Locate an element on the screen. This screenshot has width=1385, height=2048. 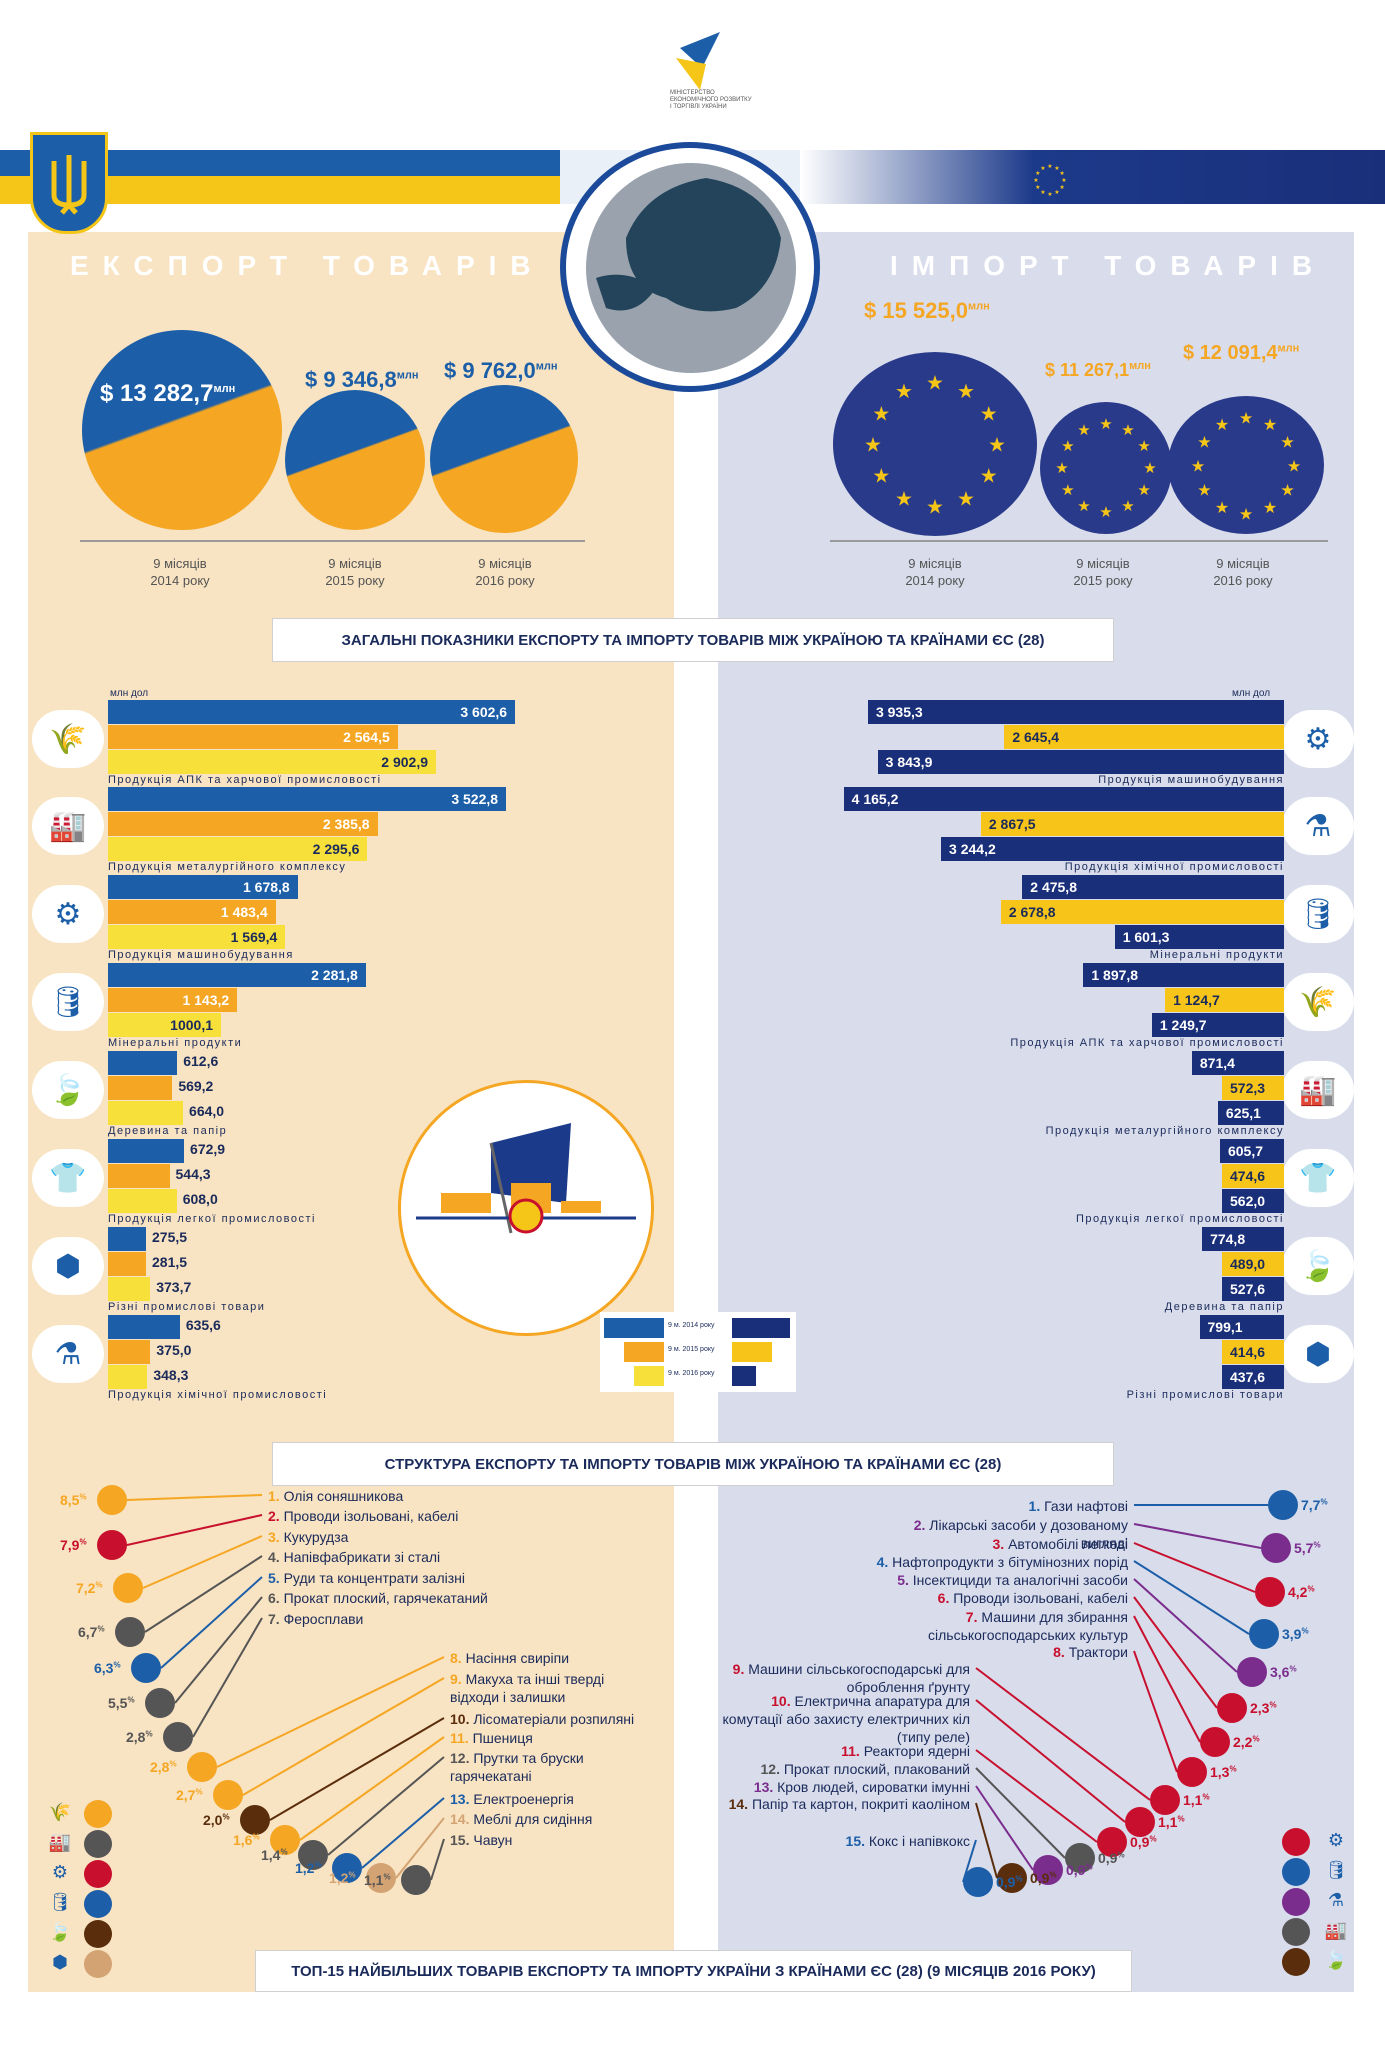
export-axis-line is located at coordinates (332, 541).